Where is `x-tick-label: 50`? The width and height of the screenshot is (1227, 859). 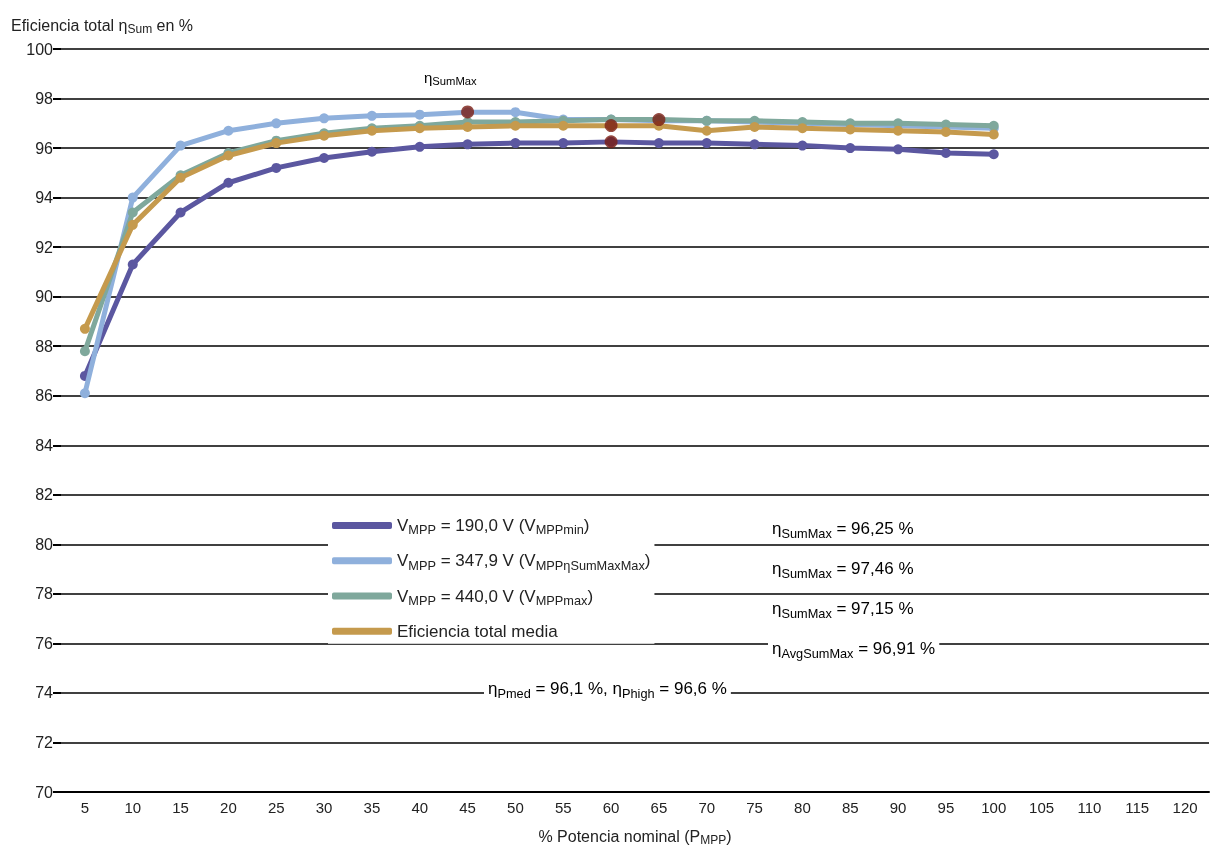 x-tick-label: 50 is located at coordinates (515, 807).